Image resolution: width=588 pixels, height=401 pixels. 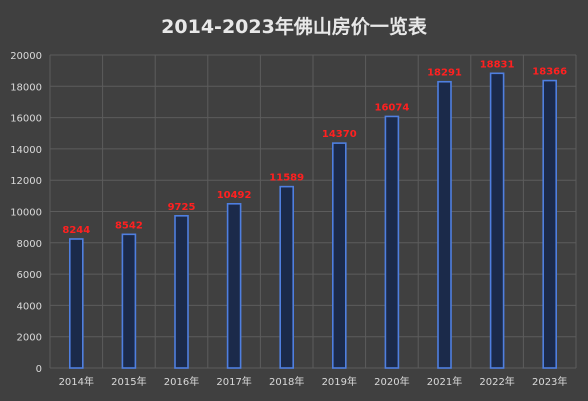 What do you see at coordinates (26, 150) in the screenshot?
I see `y-tick-label: 14000` at bounding box center [26, 150].